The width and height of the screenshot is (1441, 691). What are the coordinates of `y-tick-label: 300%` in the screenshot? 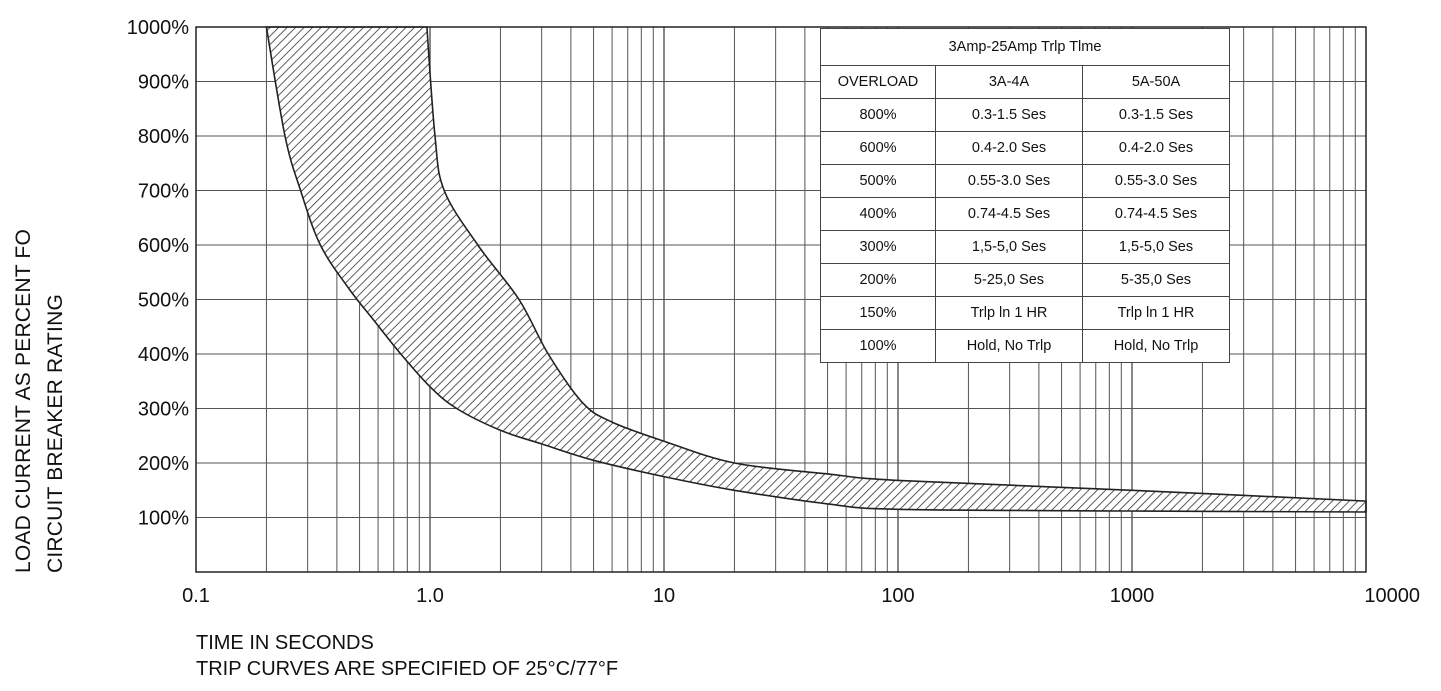 It's located at (163, 410).